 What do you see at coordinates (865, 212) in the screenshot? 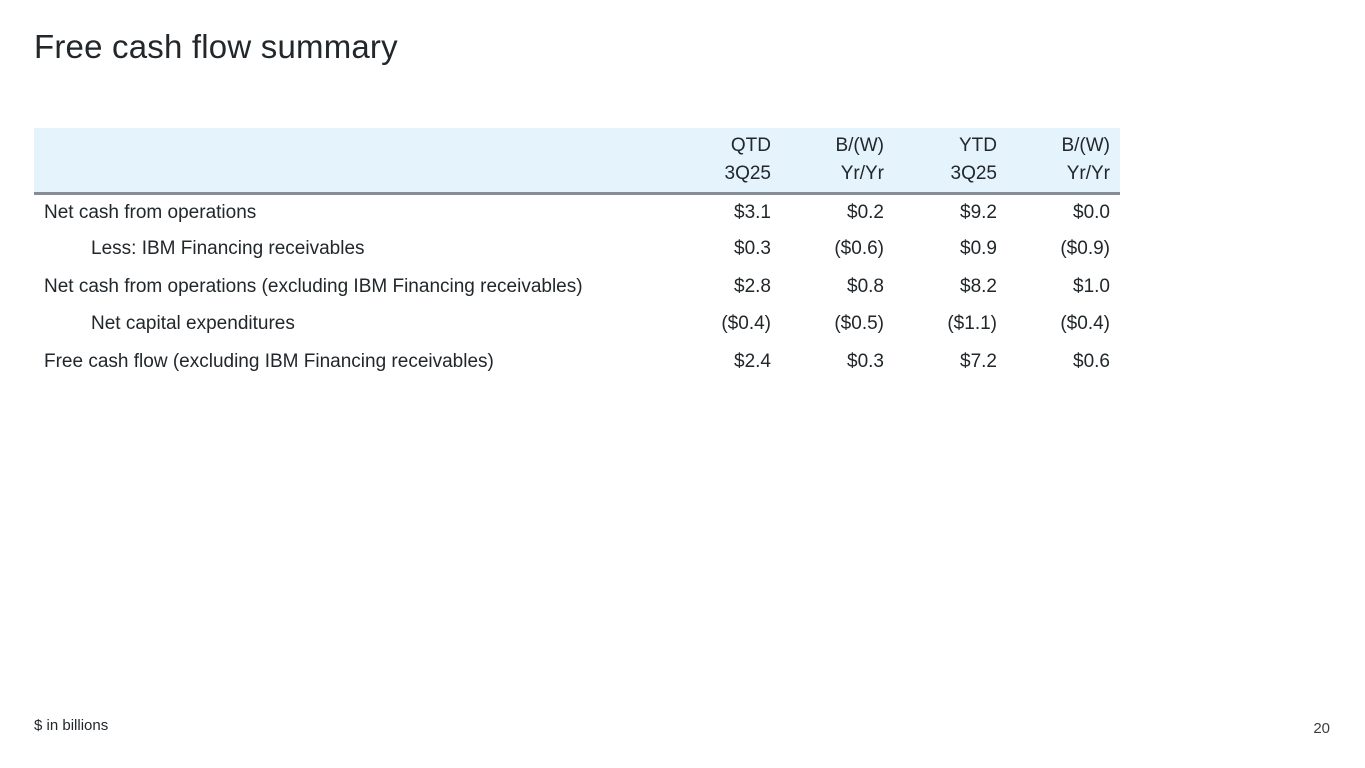
I see `value-cell: $0.2` at bounding box center [865, 212].